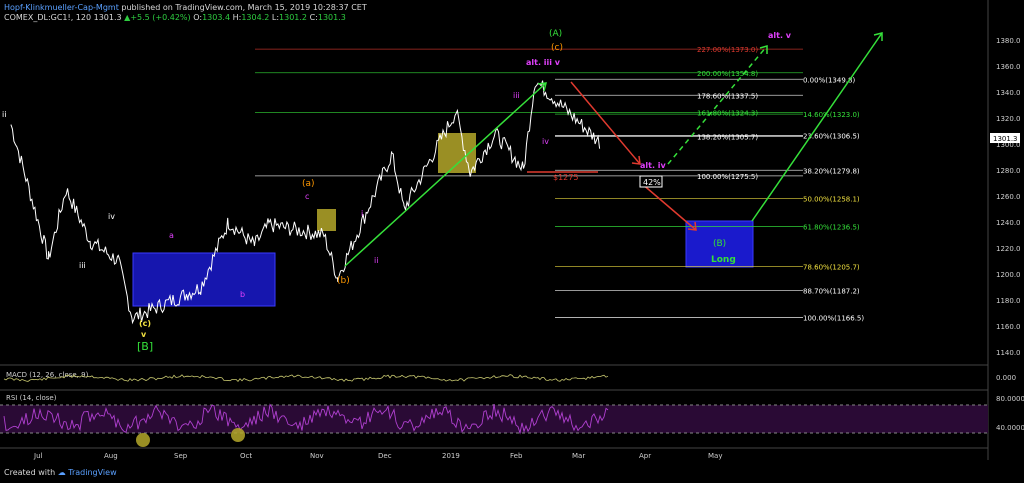  What do you see at coordinates (1008, 353) in the screenshot?
I see `y-tick-label: 1140.0` at bounding box center [1008, 353].